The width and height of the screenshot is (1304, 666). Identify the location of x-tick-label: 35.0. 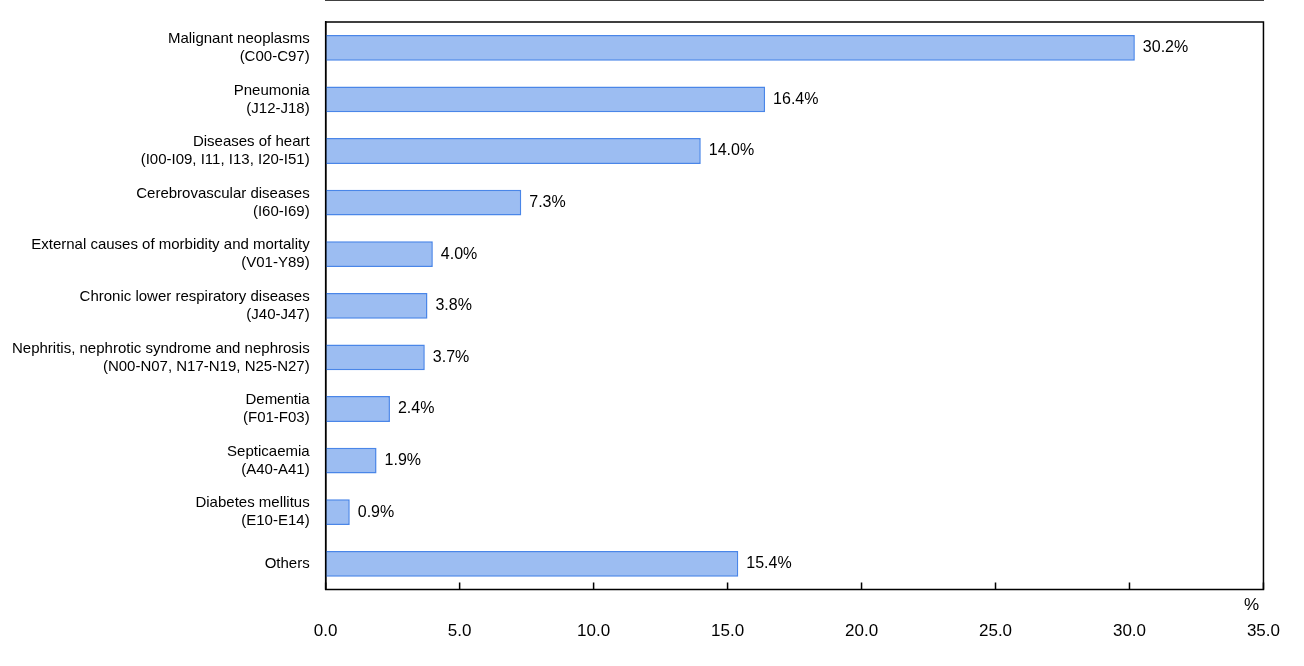
(1263, 631).